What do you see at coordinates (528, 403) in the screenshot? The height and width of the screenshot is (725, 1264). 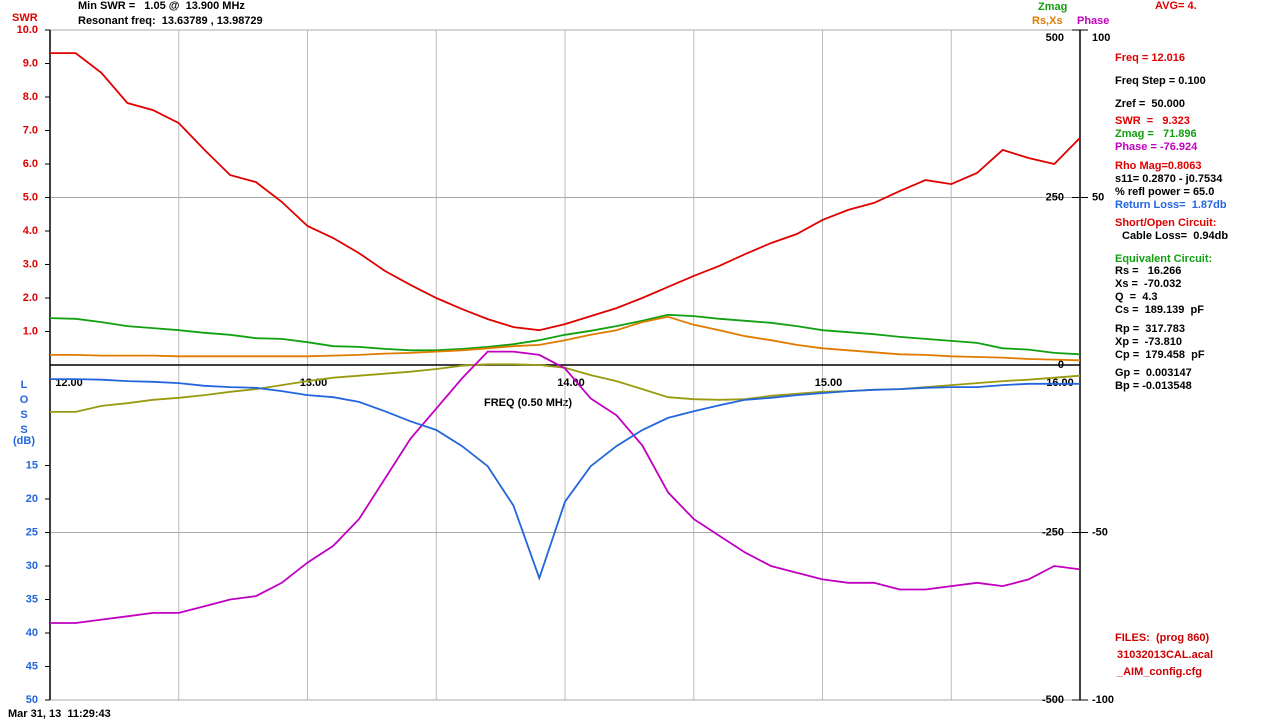 I see `x-axis-label: FREQ (0.50 MHz)` at bounding box center [528, 403].